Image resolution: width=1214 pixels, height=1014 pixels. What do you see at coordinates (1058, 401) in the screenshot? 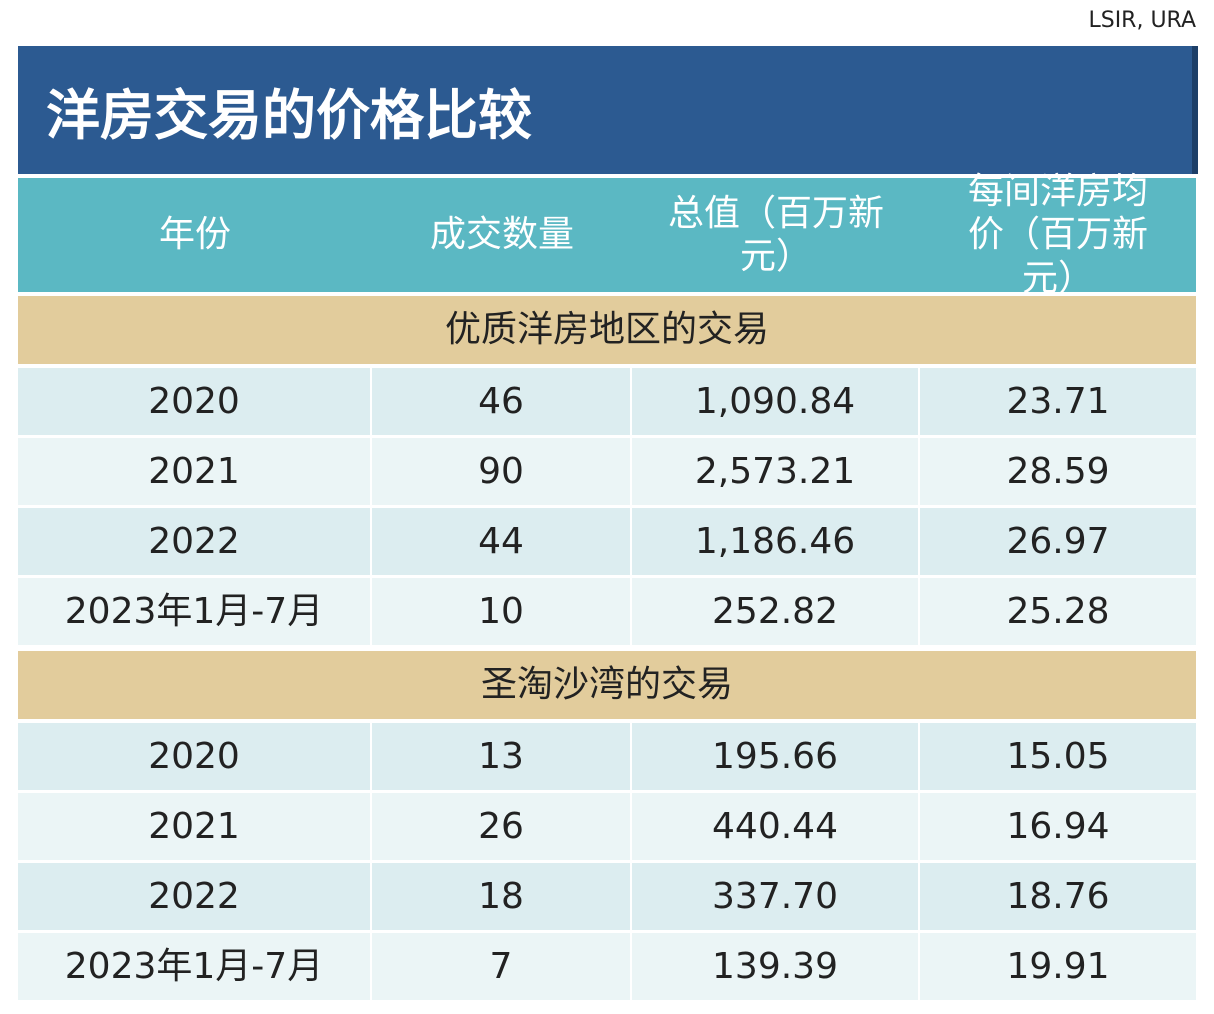
I see `table-cell: 23.71` at bounding box center [1058, 401].